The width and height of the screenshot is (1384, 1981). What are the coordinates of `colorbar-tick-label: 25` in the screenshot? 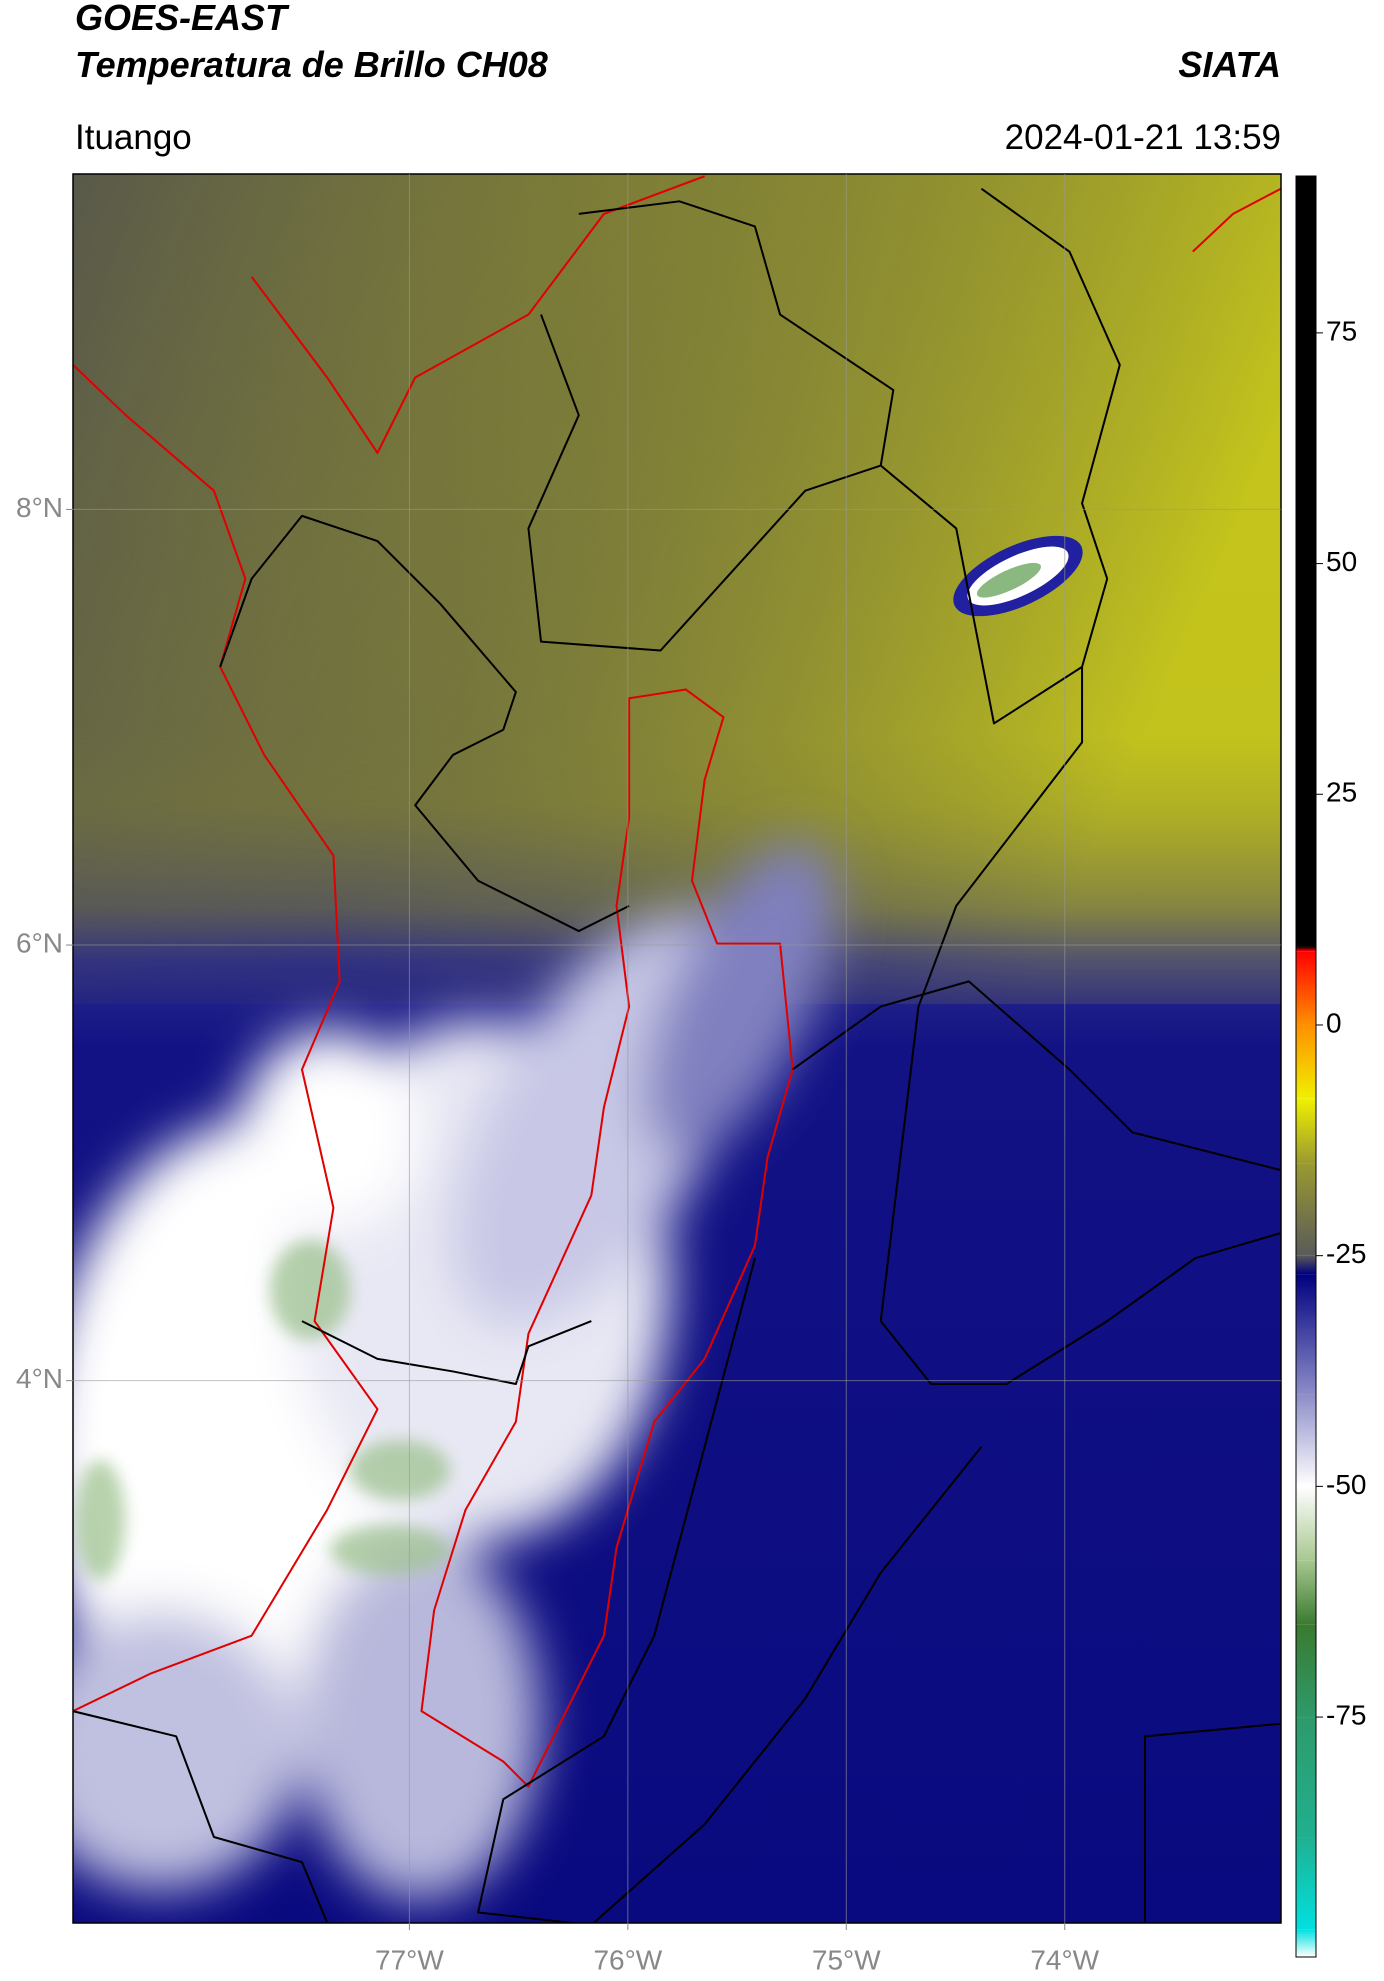 It's located at (1341, 792).